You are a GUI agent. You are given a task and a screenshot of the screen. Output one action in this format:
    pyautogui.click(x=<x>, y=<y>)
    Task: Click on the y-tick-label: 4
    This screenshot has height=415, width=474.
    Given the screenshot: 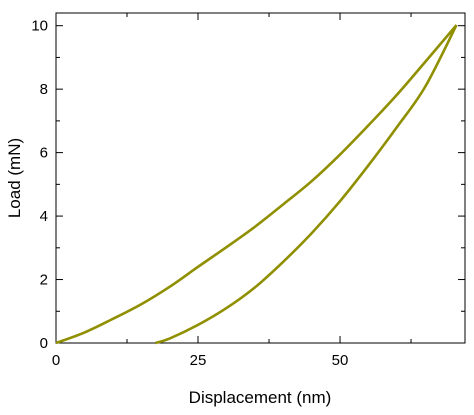 What is the action you would take?
    pyautogui.click(x=44, y=216)
    